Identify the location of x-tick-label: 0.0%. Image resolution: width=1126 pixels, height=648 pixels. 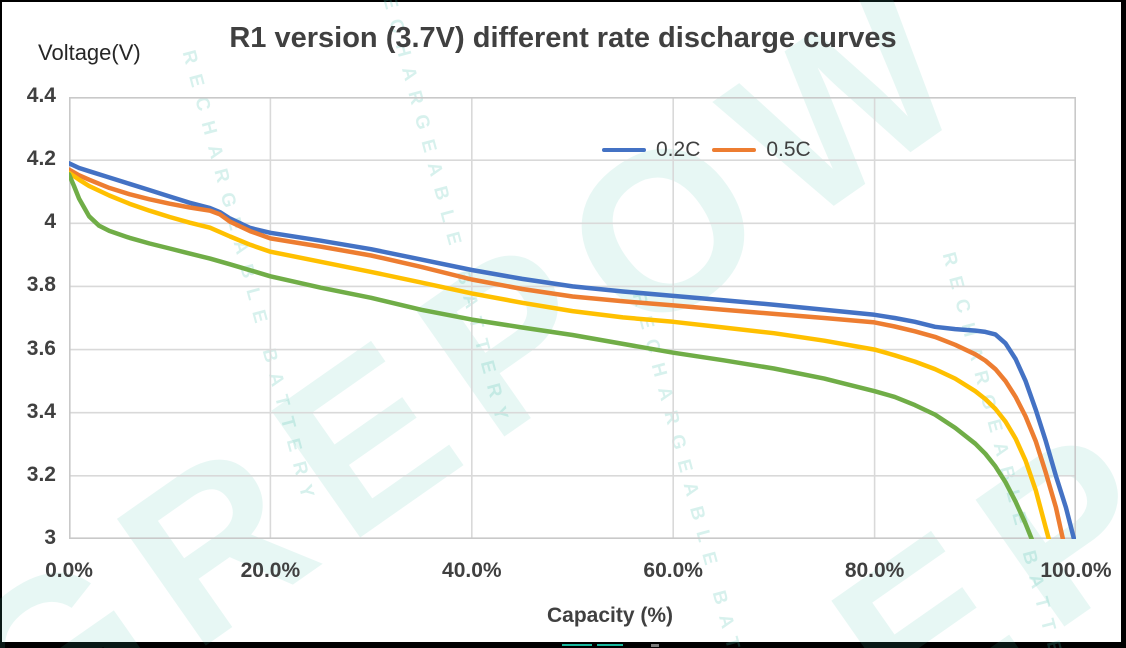
(69, 570).